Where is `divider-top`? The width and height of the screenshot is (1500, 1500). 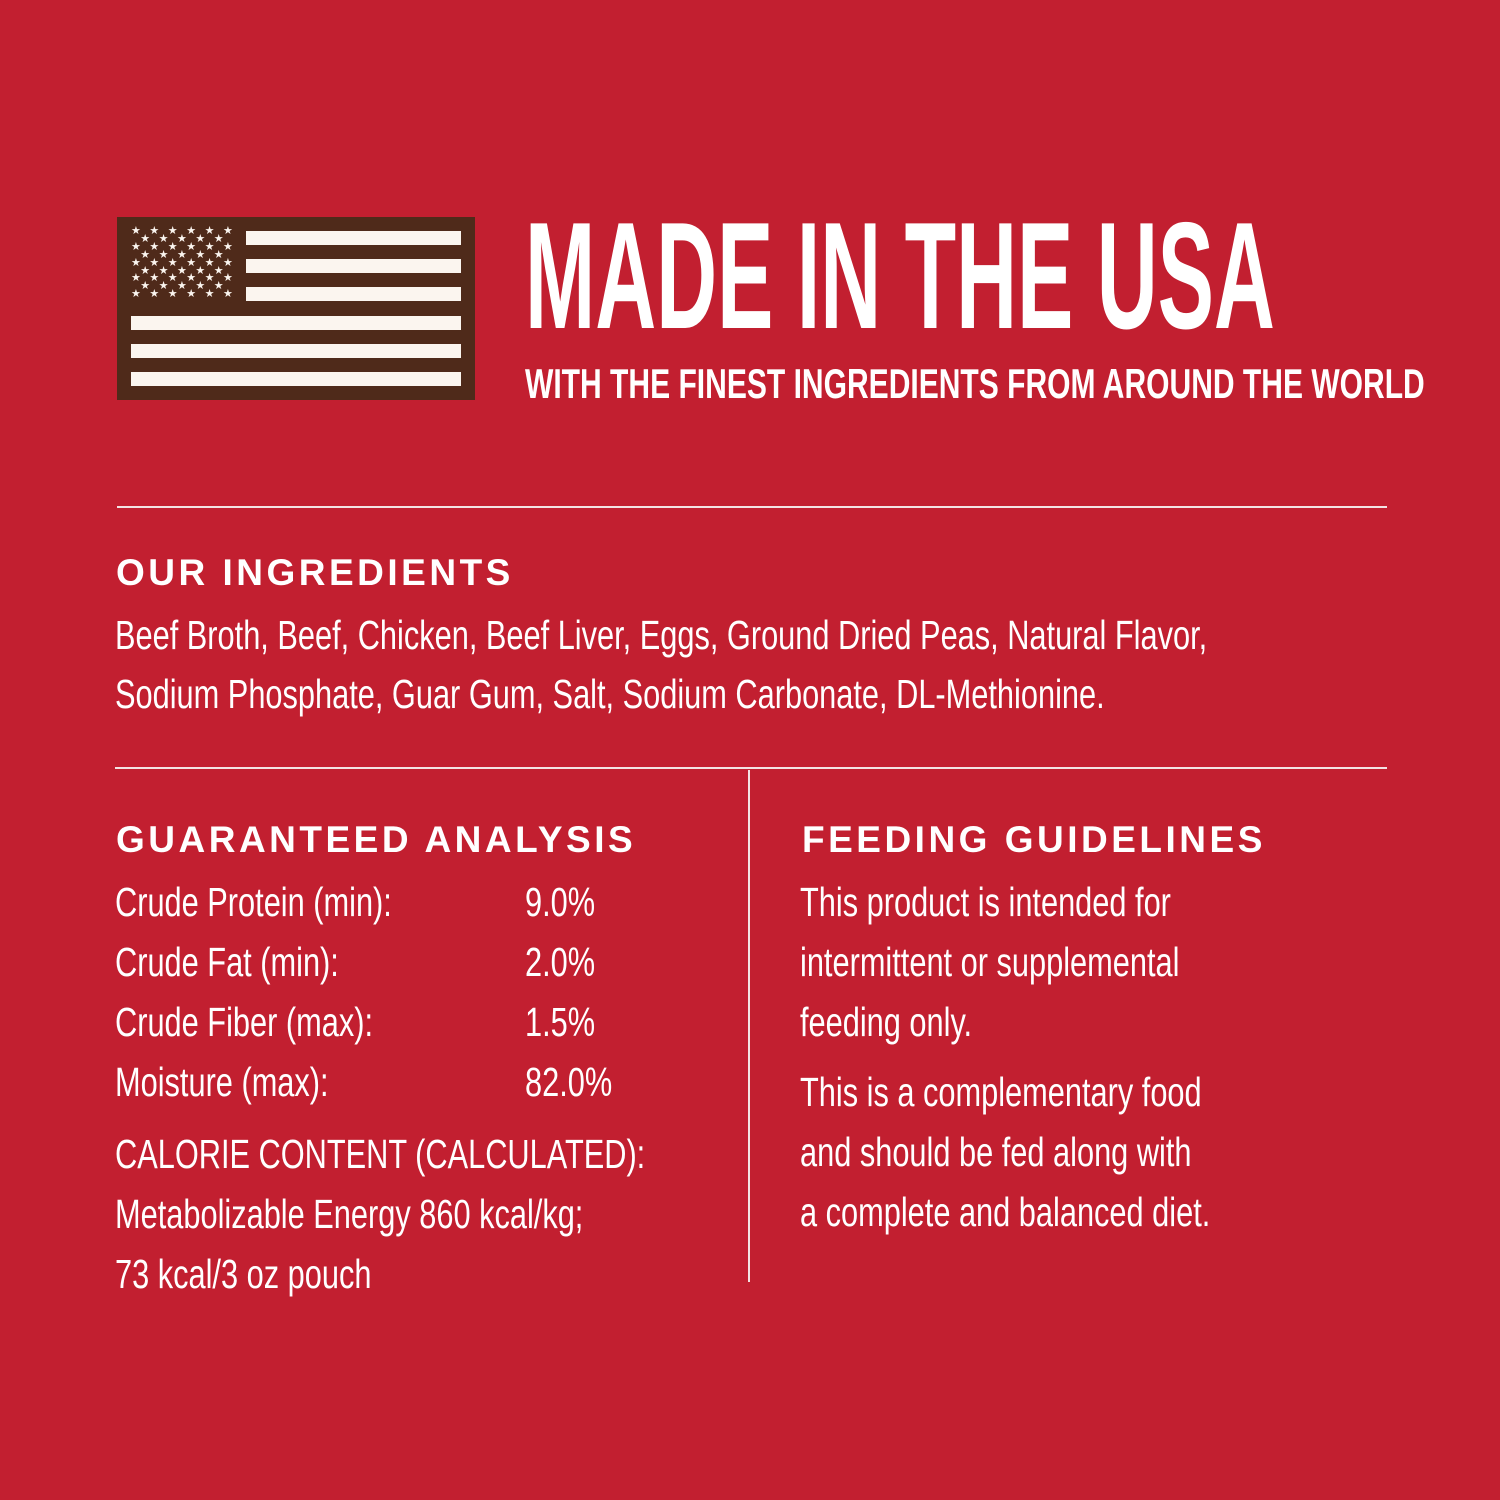 divider-top is located at coordinates (752, 507).